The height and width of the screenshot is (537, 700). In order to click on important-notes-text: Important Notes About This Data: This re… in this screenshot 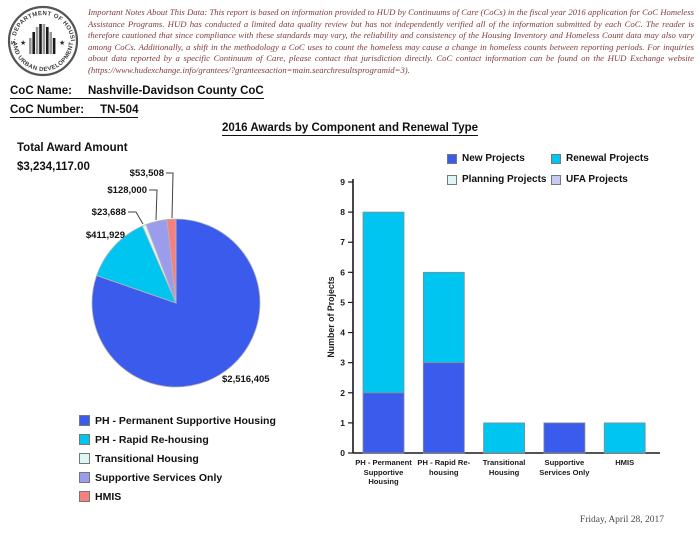, I will do `click(391, 41)`.